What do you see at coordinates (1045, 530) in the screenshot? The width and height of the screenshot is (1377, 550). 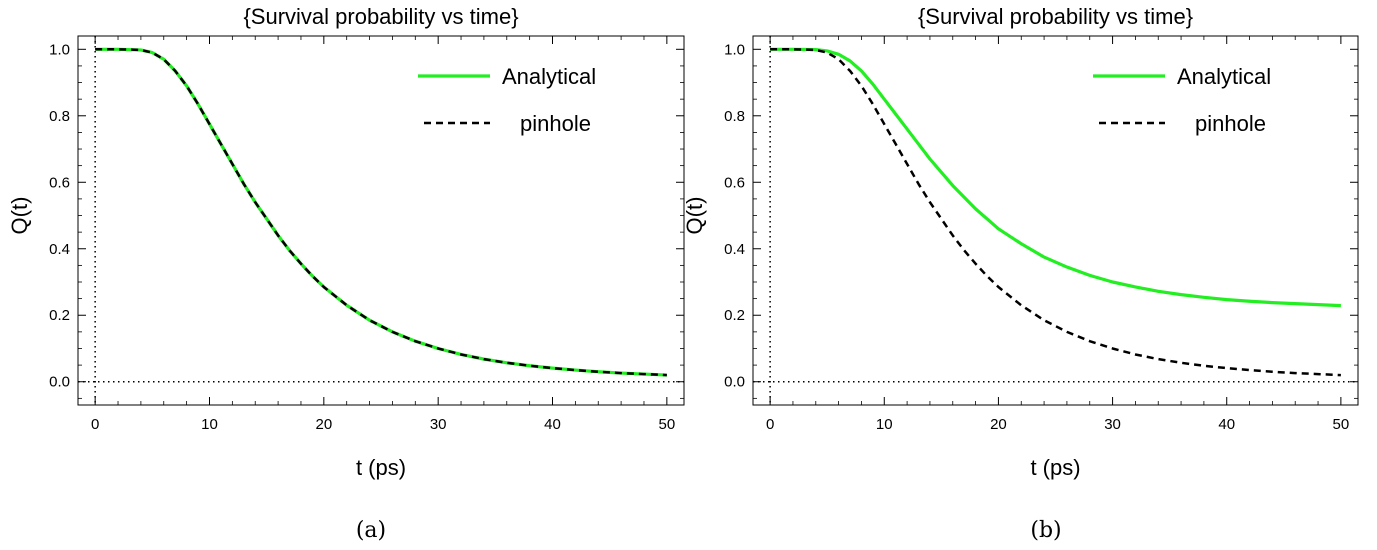 I see `figure-caption: (b)` at bounding box center [1045, 530].